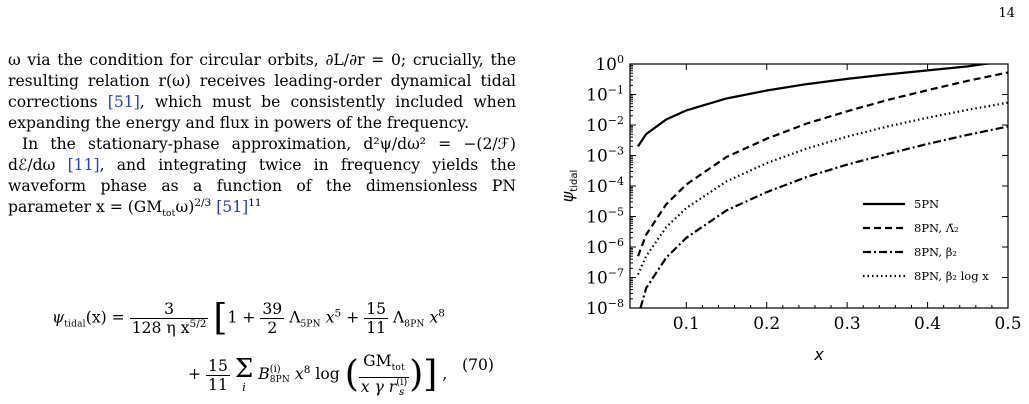 The height and width of the screenshot is (404, 1029). Describe the element at coordinates (605, 186) in the screenshot. I see `y-tick-label: 10⁻⁴` at that location.